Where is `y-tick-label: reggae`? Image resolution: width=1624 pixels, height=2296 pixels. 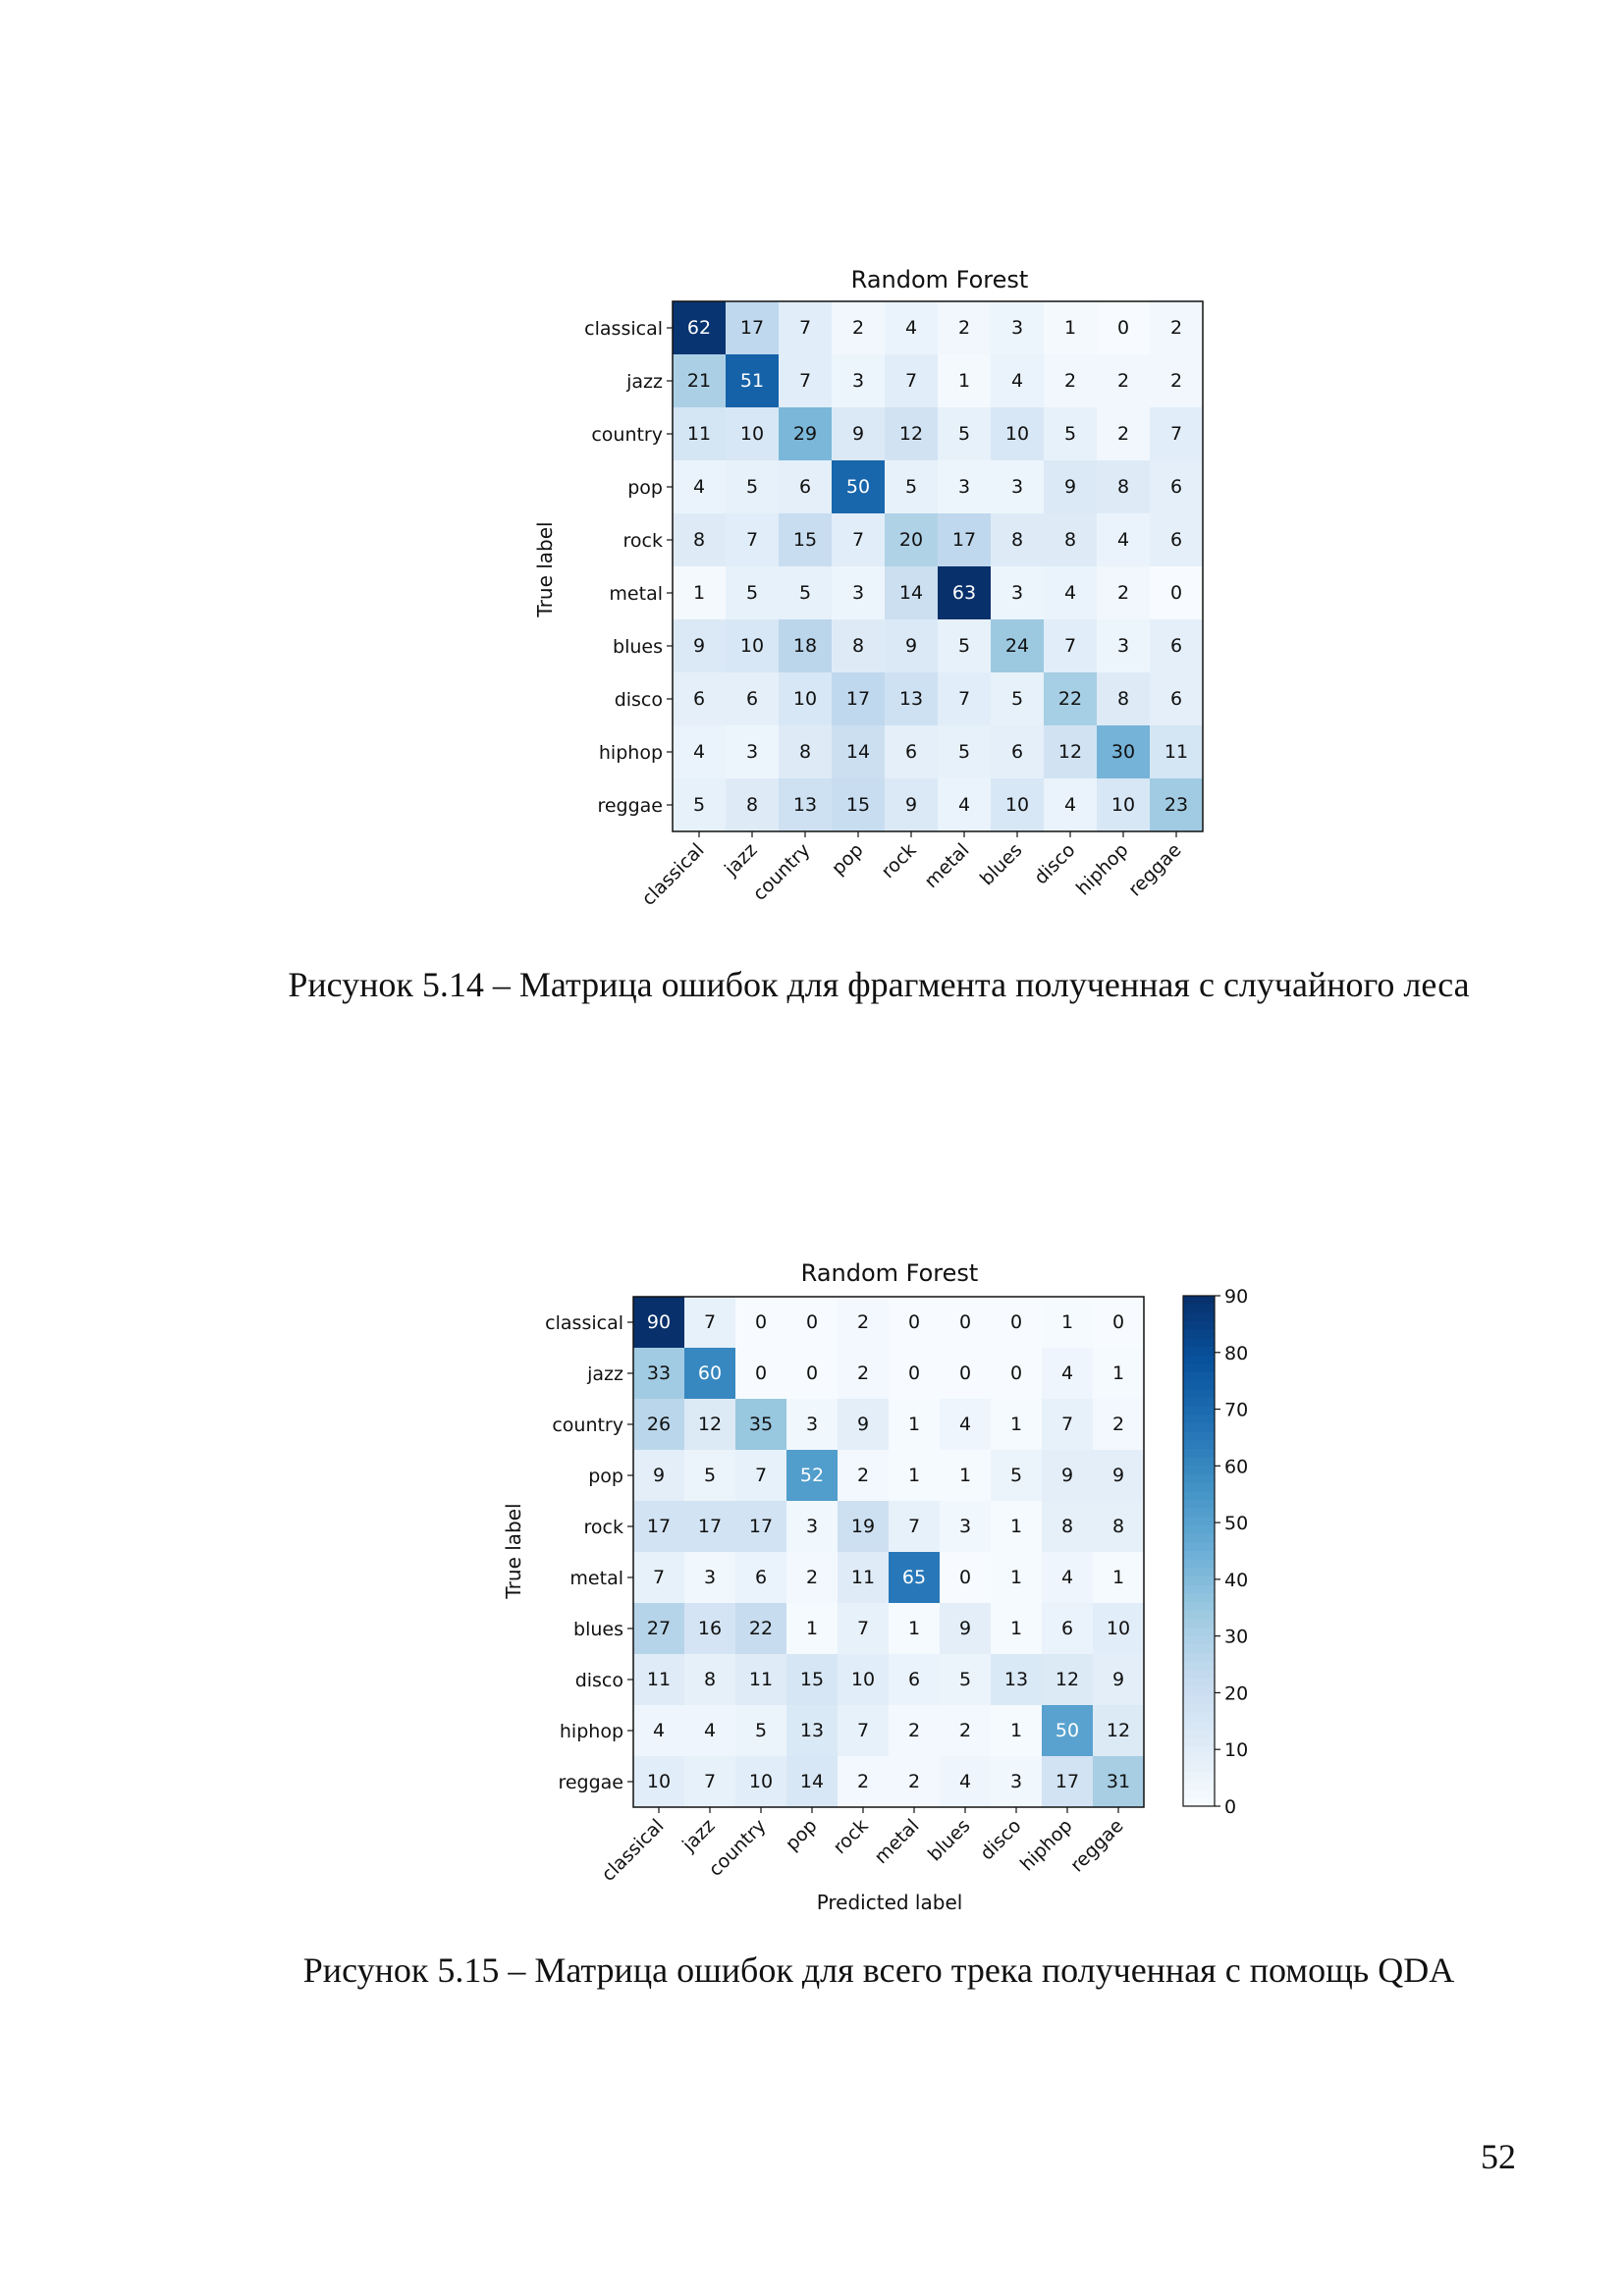
y-tick-label: reggae is located at coordinates (630, 806).